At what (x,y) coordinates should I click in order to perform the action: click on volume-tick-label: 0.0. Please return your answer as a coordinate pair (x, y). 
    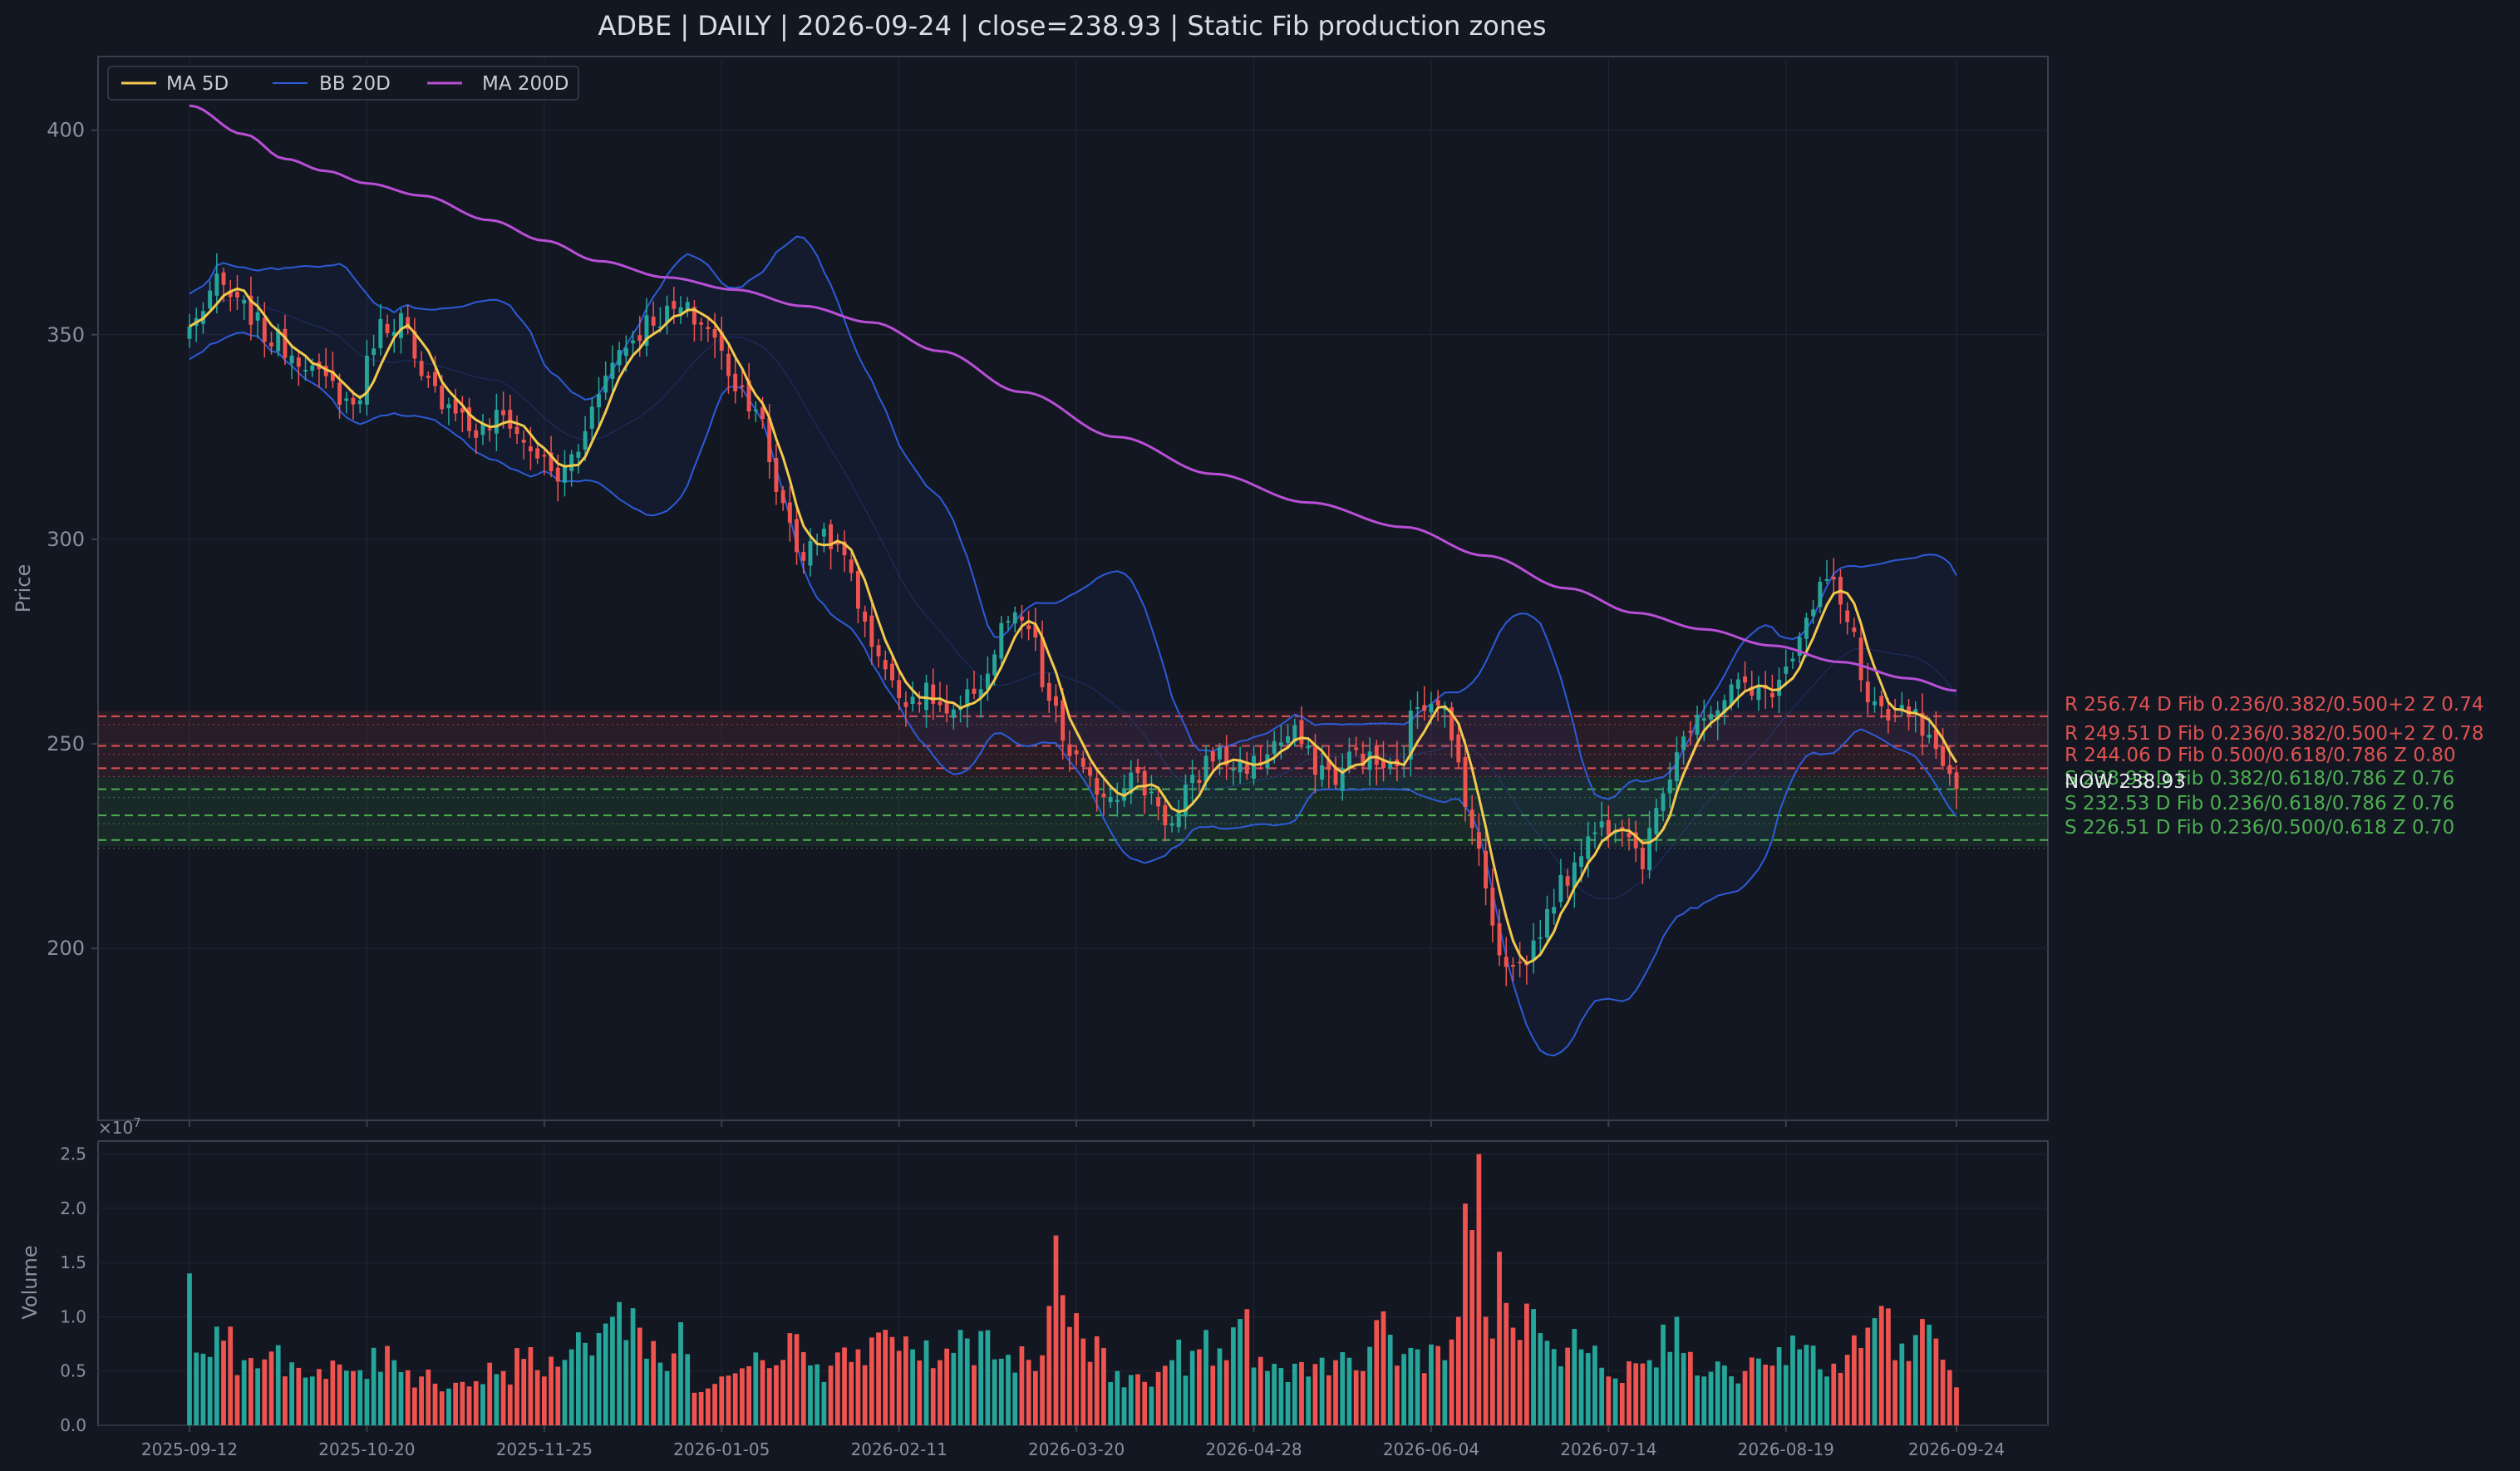
    Looking at the image, I should click on (73, 1425).